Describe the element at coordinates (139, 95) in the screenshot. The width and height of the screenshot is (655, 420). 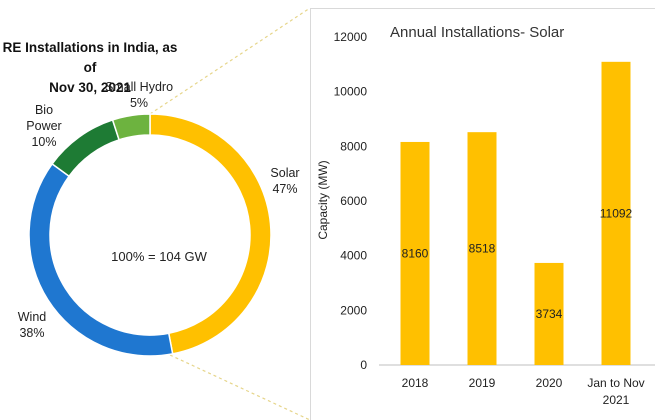
I see `label-small-hydro: Small Hydro 5%` at that location.